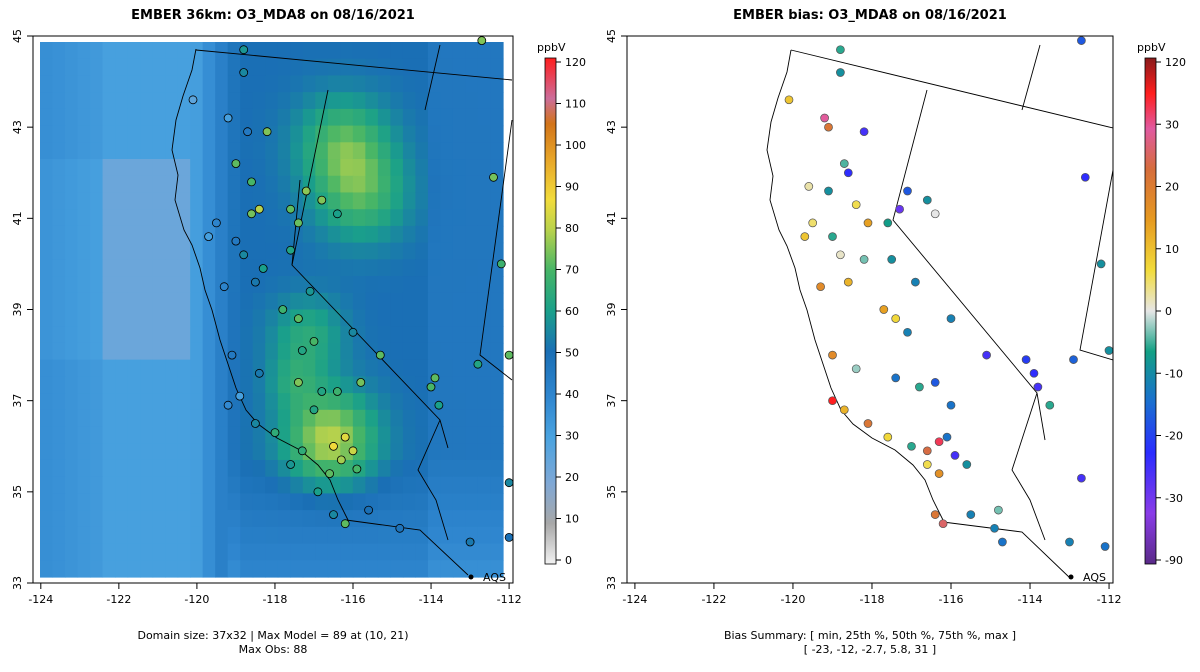 Image resolution: width=1200 pixels, height=672 pixels. I want to click on colorbar-tick-label: -20, so click(1174, 436).